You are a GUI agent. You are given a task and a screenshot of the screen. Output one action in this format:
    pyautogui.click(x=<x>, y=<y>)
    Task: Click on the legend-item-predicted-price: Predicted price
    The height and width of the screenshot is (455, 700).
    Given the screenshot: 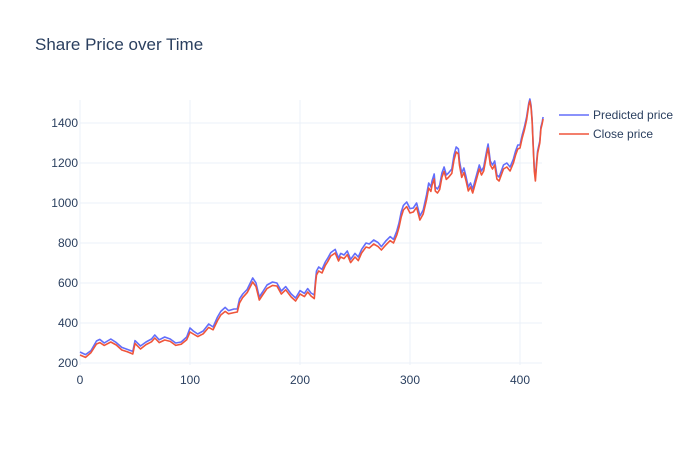 What is the action you would take?
    pyautogui.click(x=616, y=115)
    